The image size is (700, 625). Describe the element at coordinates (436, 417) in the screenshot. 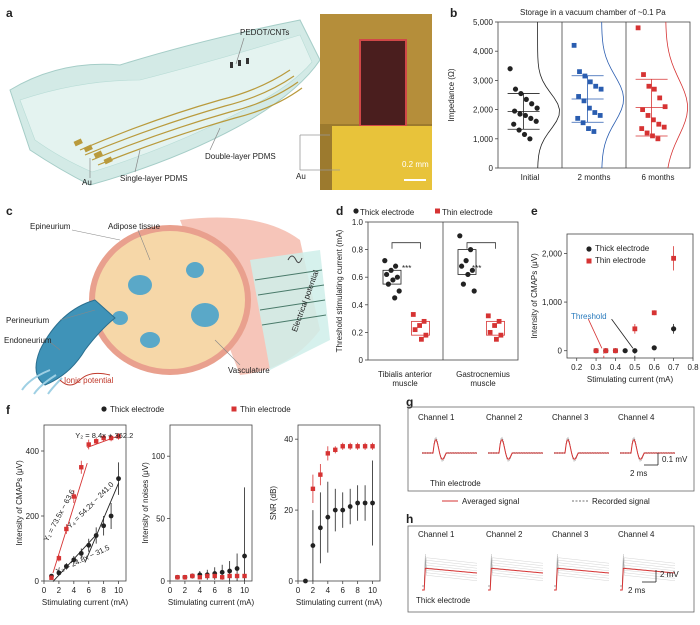

I see `g-ch1: Channel 1` at that location.